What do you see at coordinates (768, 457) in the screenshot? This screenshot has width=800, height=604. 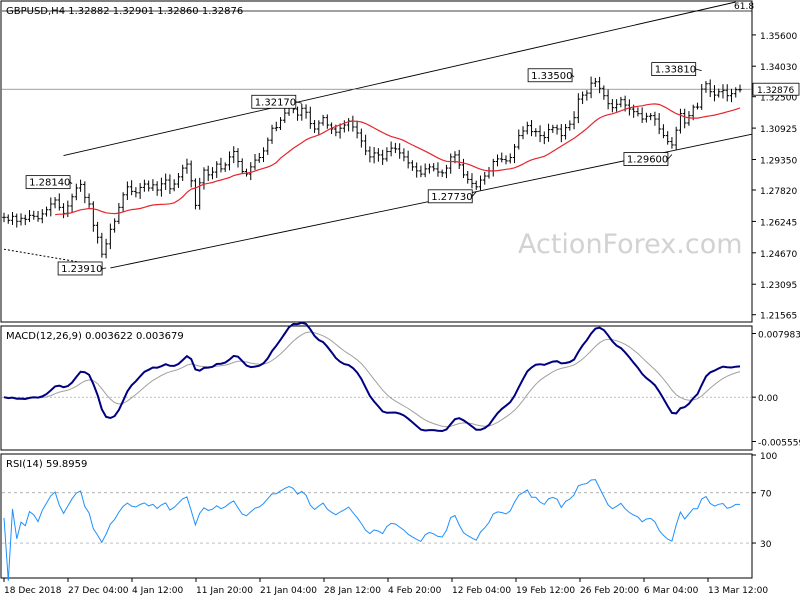 I see `rsi-y-tick-label: 100` at bounding box center [768, 457].